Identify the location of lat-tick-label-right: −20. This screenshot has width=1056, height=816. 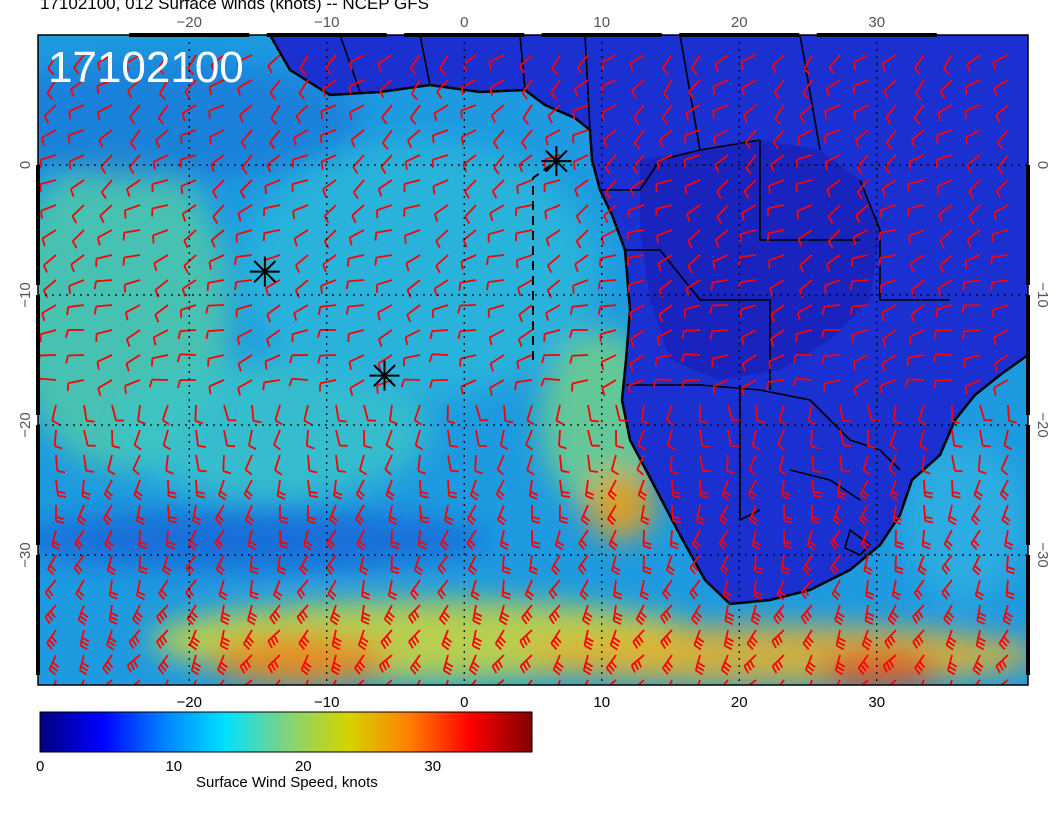
(1042, 424).